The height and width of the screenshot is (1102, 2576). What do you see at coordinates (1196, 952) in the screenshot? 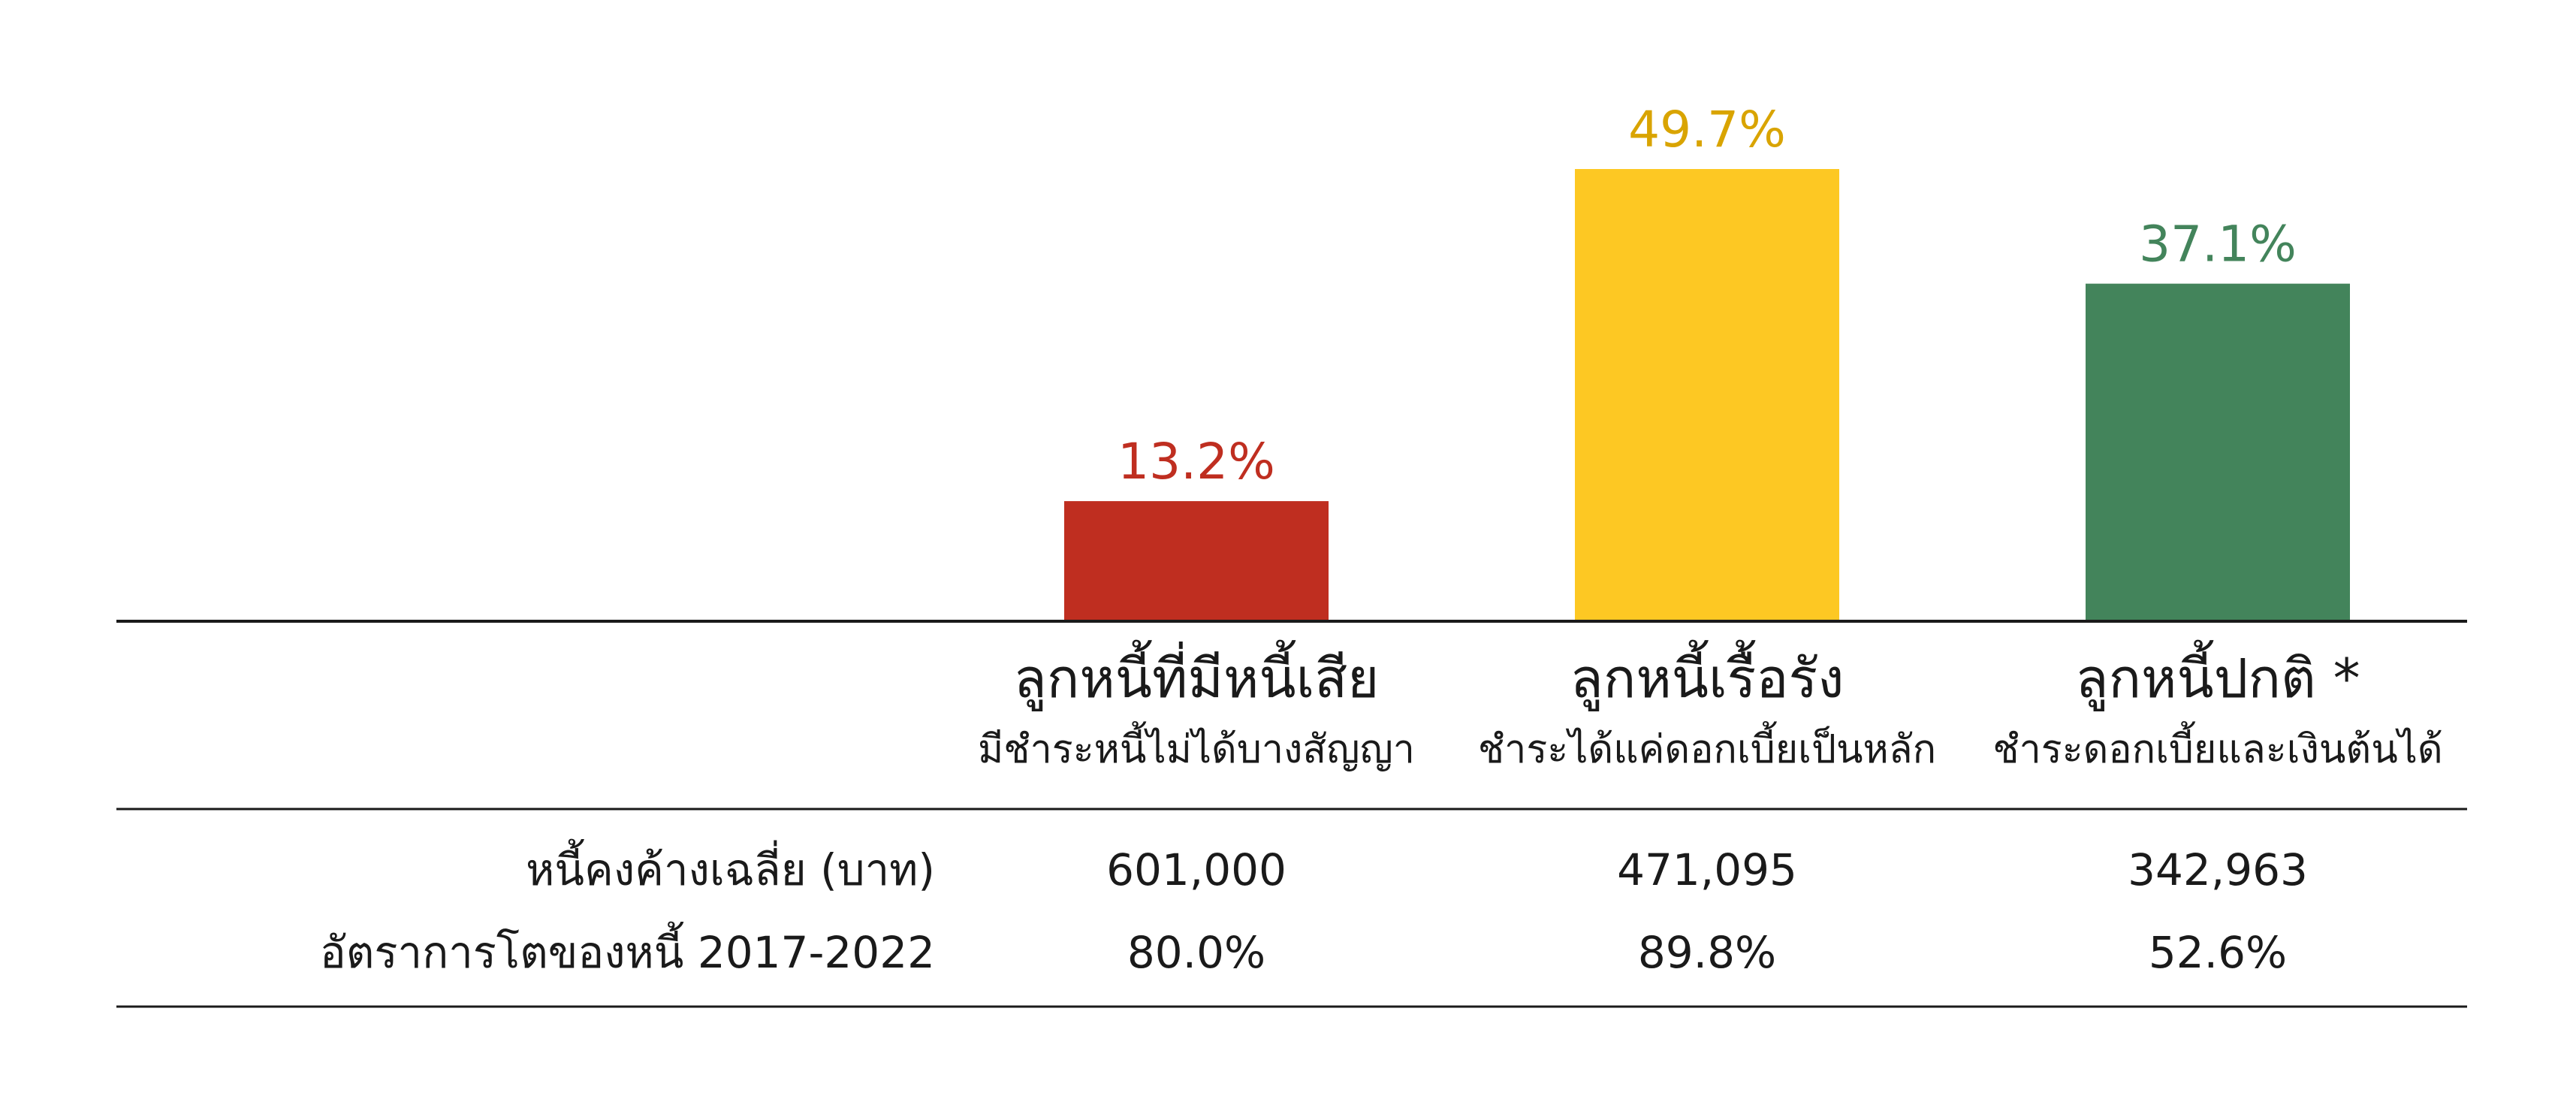
I see `table-cell-2-1: 80.0%` at bounding box center [1196, 952].